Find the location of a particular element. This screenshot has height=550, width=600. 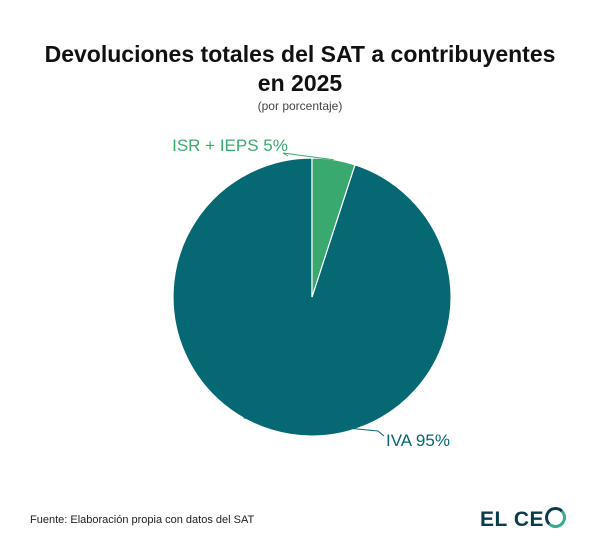

slice-label-iva: IVA 95% is located at coordinates (418, 440).